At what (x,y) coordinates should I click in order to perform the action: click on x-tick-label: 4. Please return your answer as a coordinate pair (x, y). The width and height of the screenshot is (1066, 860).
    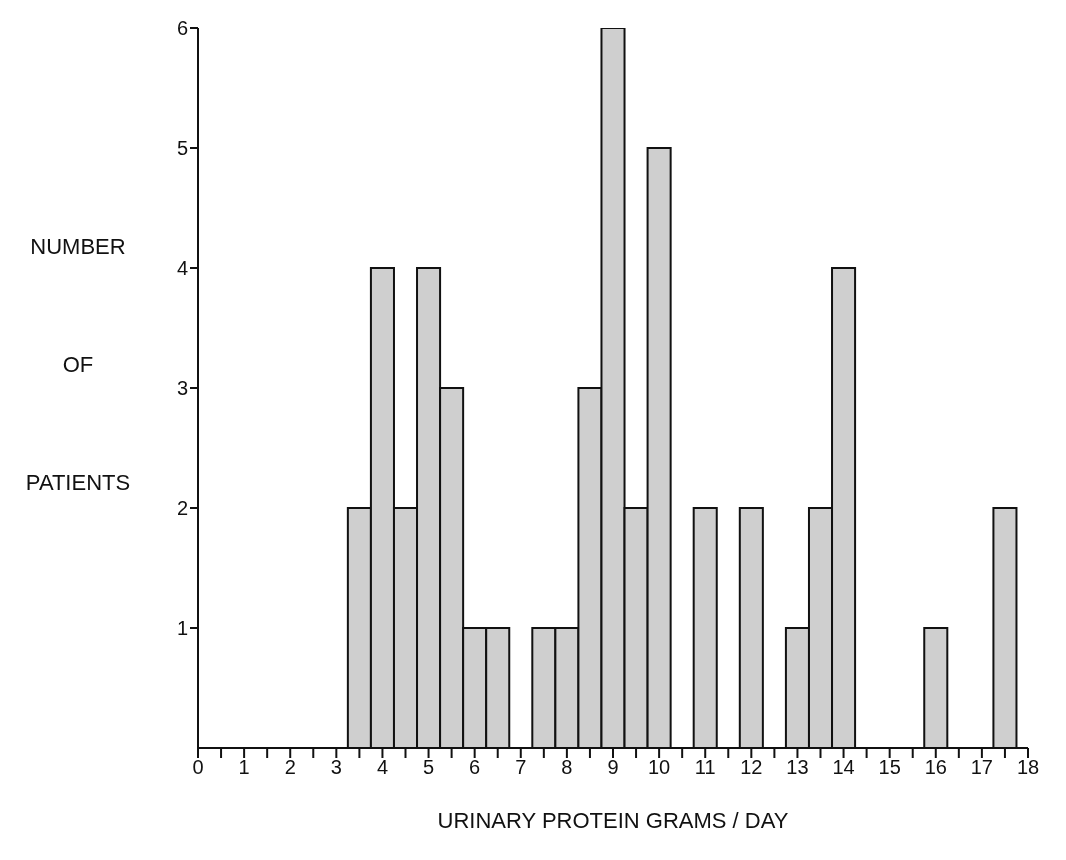
    Looking at the image, I should click on (382, 767).